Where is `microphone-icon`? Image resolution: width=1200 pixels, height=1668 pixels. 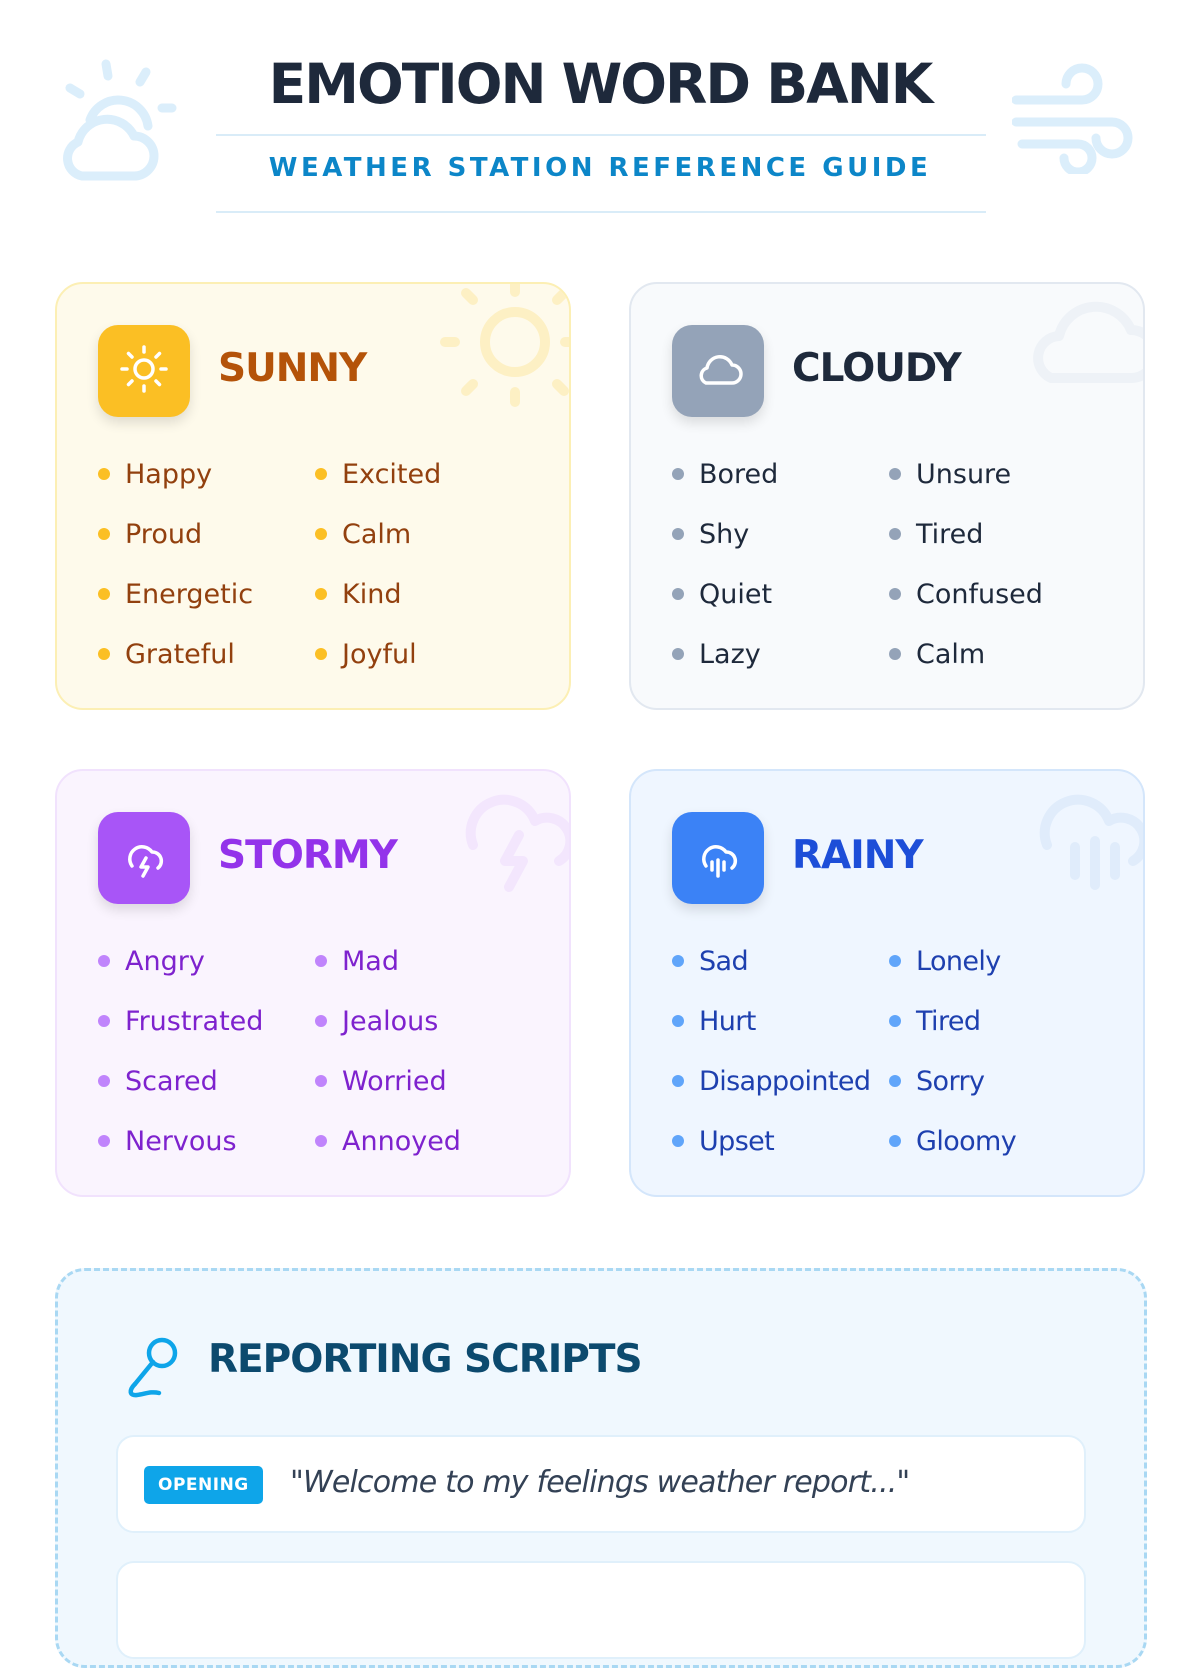
microphone-icon is located at coordinates (153, 1369).